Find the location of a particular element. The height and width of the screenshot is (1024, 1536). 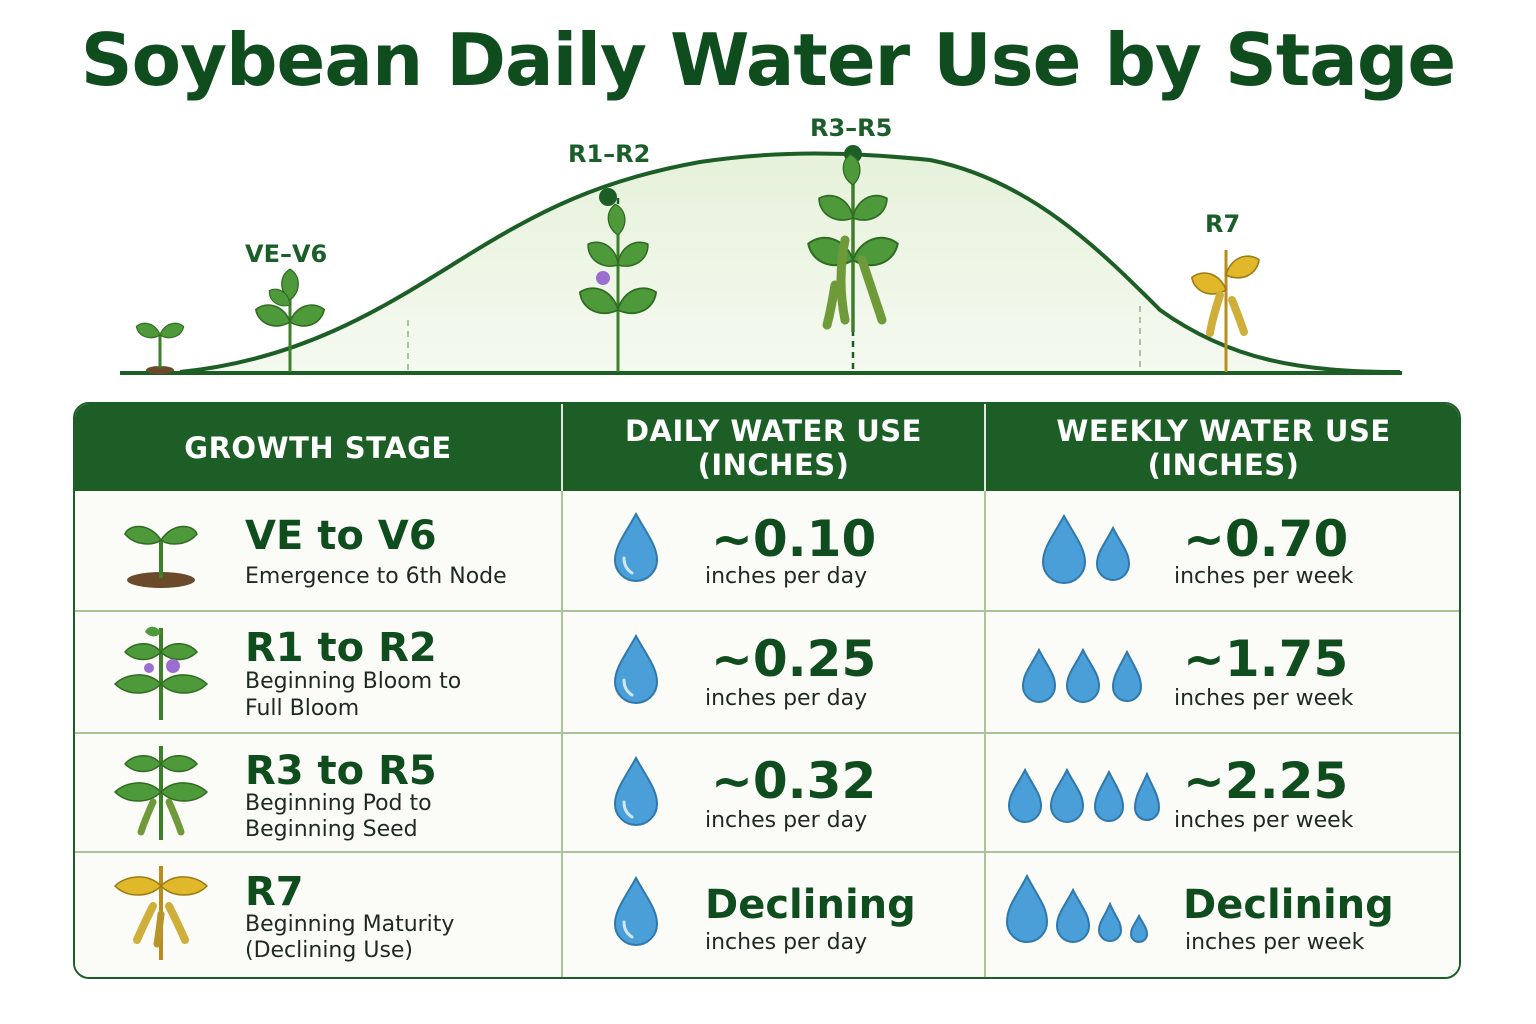

daily-value: ~0.25 is located at coordinates (794, 659).